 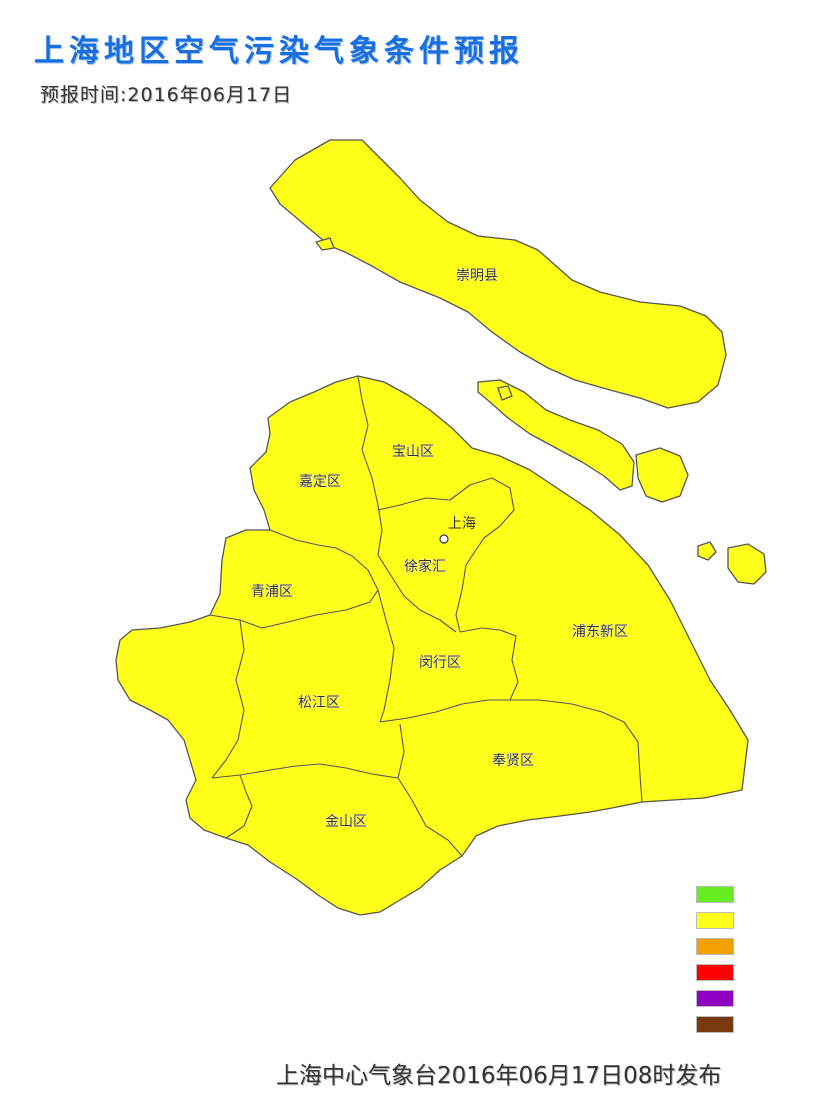 What do you see at coordinates (444, 711) in the screenshot?
I see `border-minhang-south` at bounding box center [444, 711].